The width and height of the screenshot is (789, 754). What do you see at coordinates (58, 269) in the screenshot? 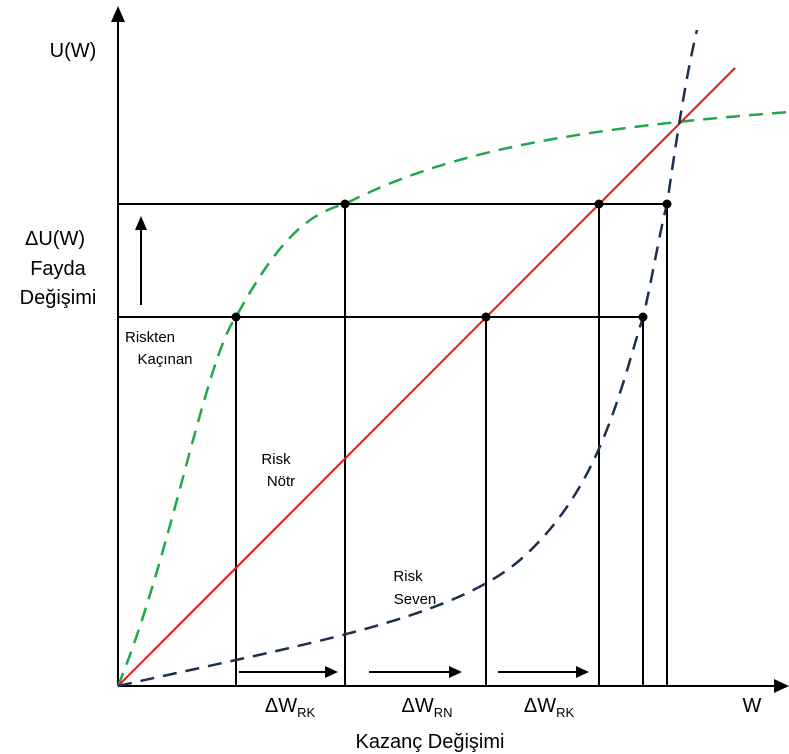
I see `delta-u-label-line2: Fayda` at bounding box center [58, 269].